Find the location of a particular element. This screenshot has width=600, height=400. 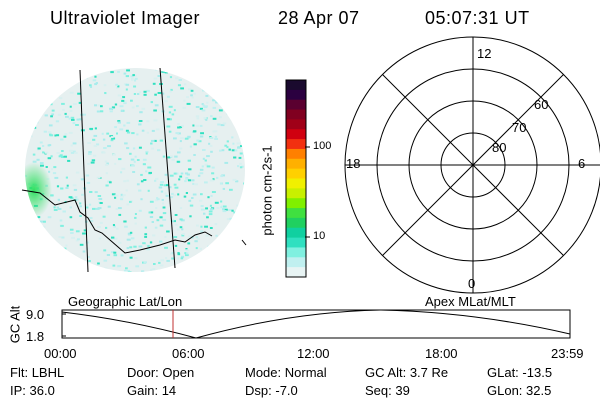

emission-region is located at coordinates (38, 190).